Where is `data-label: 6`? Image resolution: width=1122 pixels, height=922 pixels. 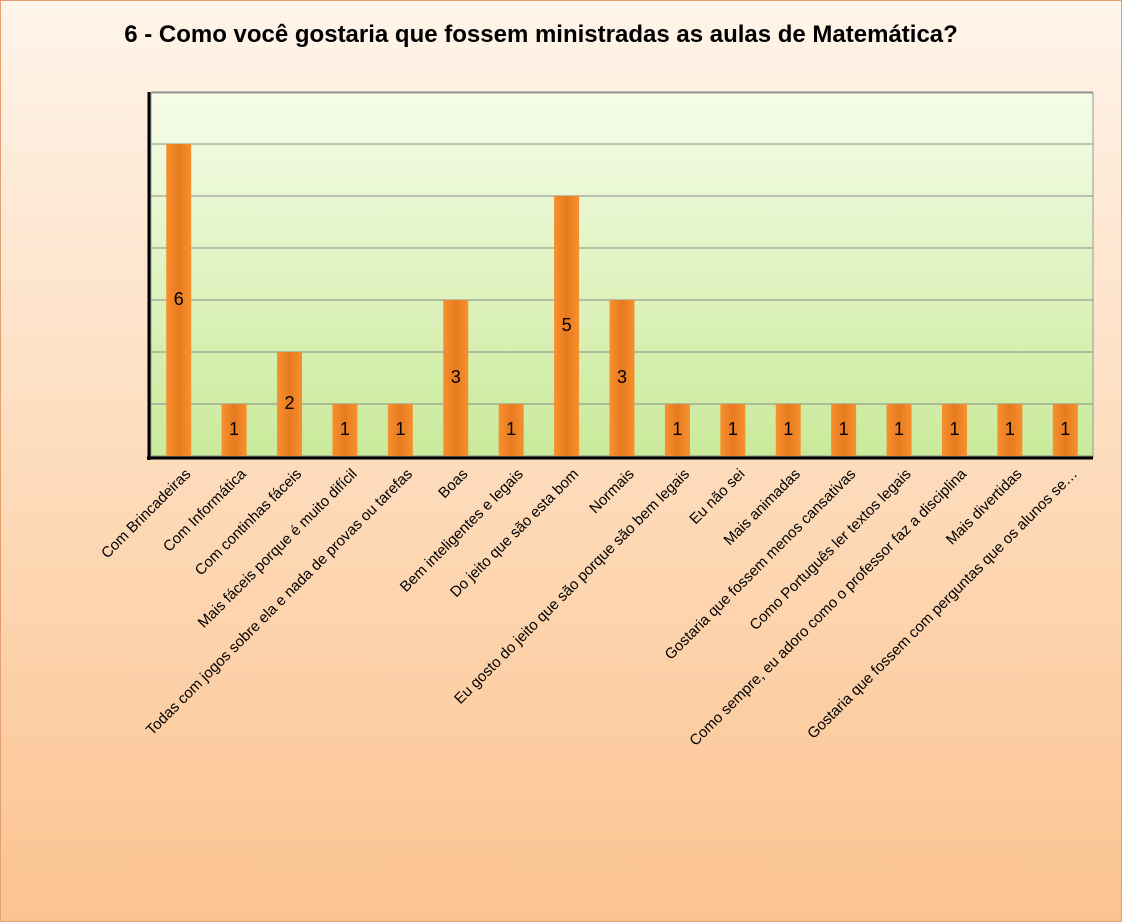 data-label: 6 is located at coordinates (179, 299).